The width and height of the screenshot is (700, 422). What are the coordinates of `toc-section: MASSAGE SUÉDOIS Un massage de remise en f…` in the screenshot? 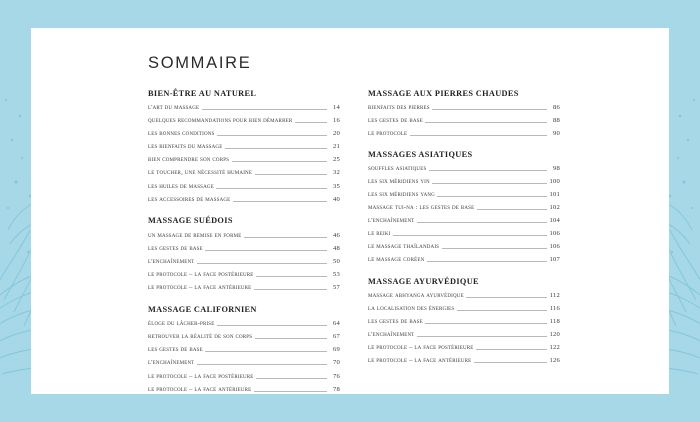 It's located at (244, 253).